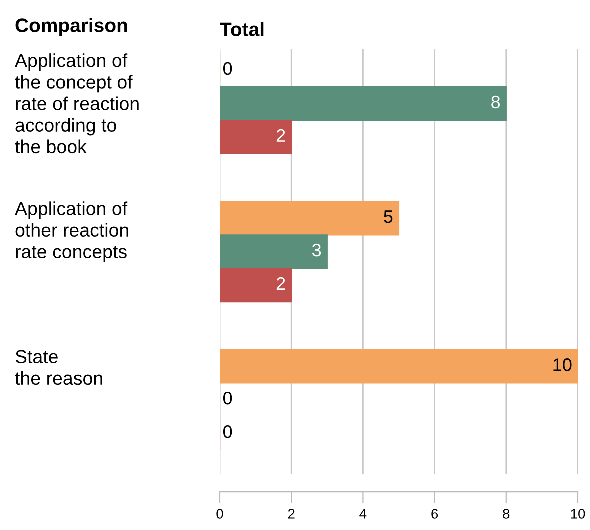 Image resolution: width=590 pixels, height=530 pixels. I want to click on data-label: 8, so click(496, 102).